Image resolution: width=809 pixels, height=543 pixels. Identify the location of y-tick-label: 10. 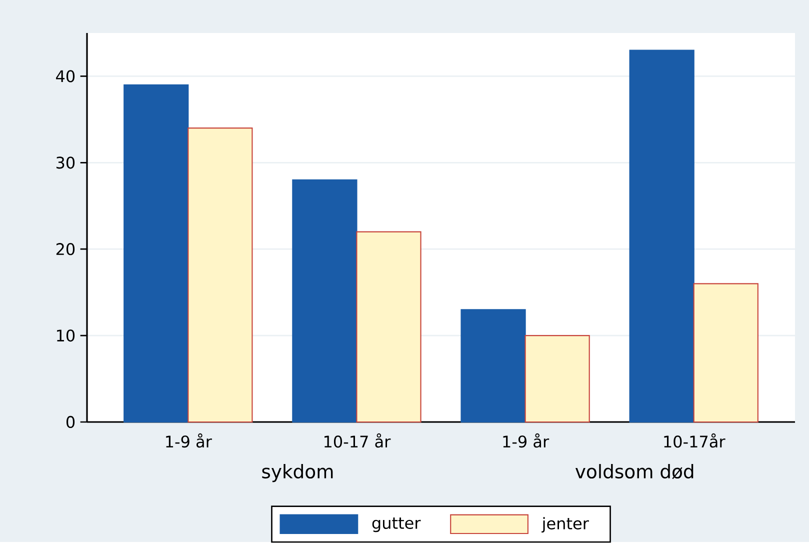
(66, 336).